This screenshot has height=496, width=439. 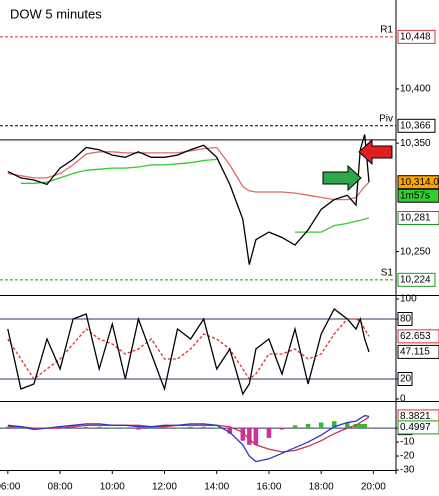 What do you see at coordinates (10, 487) in the screenshot?
I see `x-tick-label: 06:00` at bounding box center [10, 487].